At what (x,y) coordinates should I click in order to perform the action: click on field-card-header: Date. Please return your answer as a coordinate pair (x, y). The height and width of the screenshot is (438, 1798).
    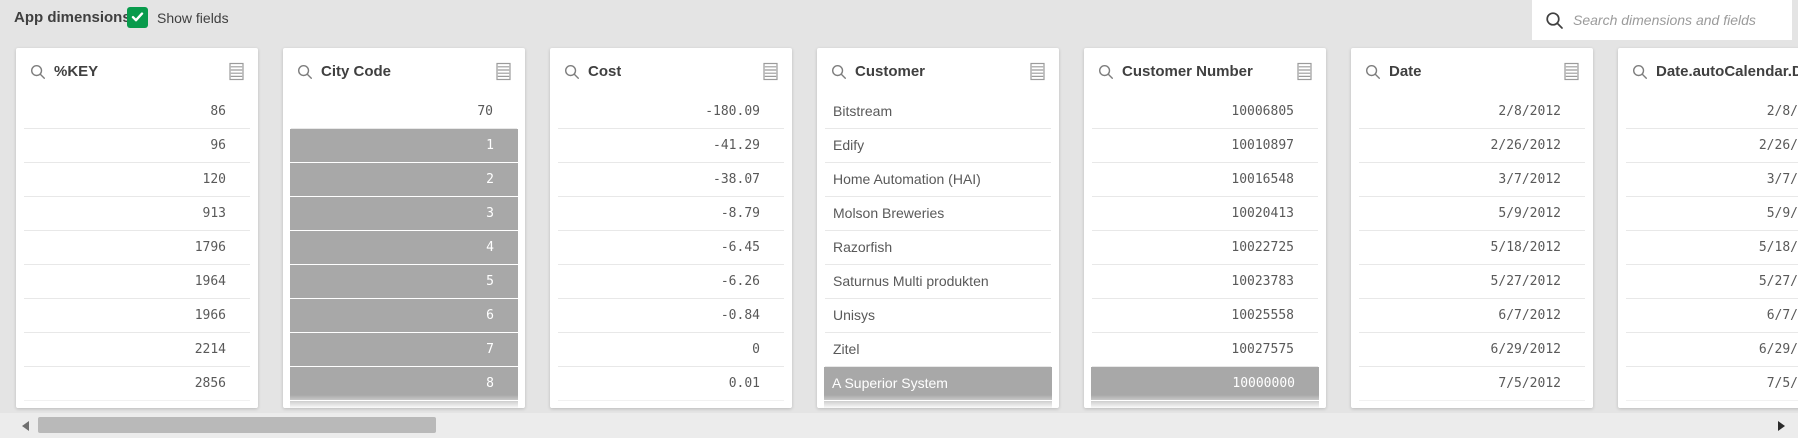
    Looking at the image, I should click on (1472, 71).